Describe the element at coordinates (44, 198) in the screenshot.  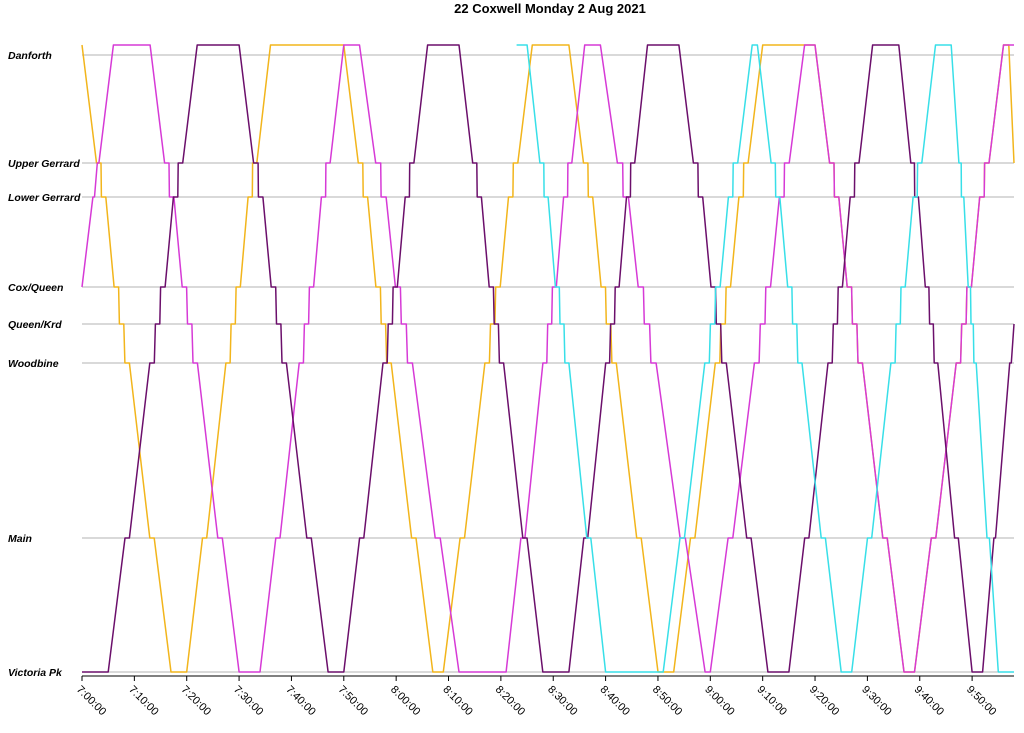
I see `stop-label-lower-gerrard: Lower Gerrard` at that location.